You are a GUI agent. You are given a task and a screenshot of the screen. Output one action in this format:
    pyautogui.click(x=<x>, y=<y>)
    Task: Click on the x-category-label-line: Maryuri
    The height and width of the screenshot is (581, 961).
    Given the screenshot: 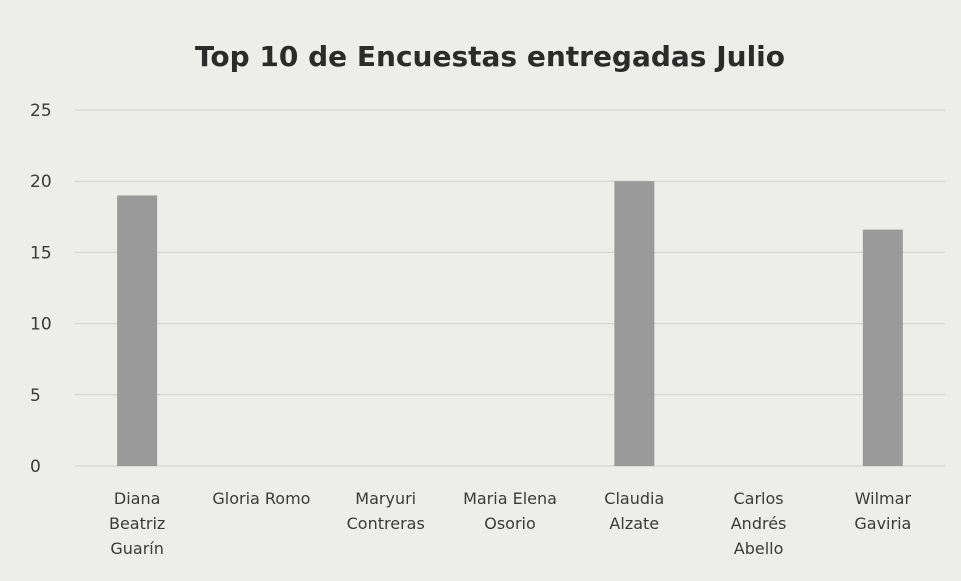 What is the action you would take?
    pyautogui.click(x=385, y=498)
    